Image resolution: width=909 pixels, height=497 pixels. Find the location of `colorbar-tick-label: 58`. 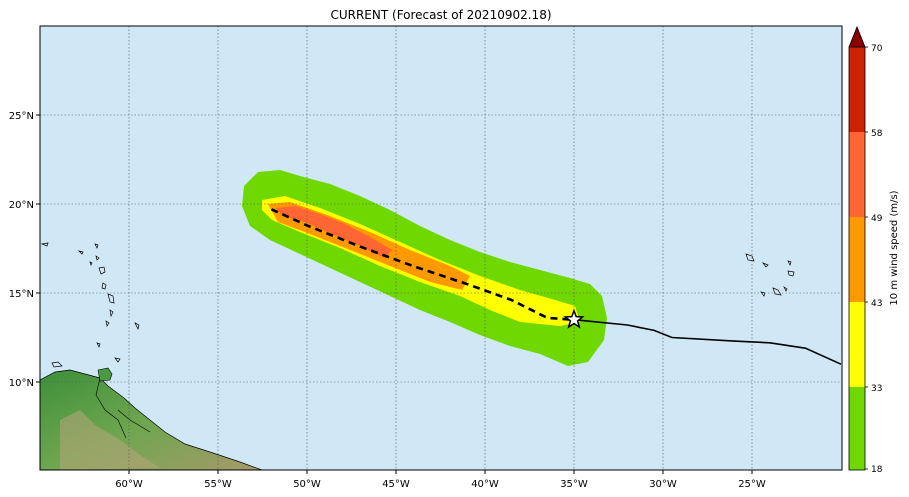

colorbar-tick-label: 58 is located at coordinates (877, 134).